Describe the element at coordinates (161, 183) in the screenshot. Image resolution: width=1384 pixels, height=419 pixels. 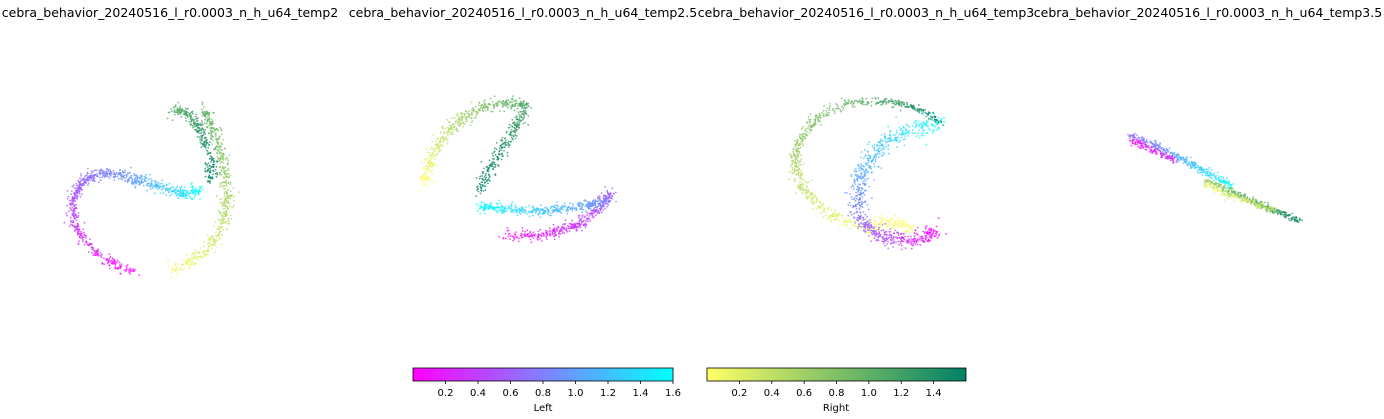
I see `left-series-arc-upper` at that location.